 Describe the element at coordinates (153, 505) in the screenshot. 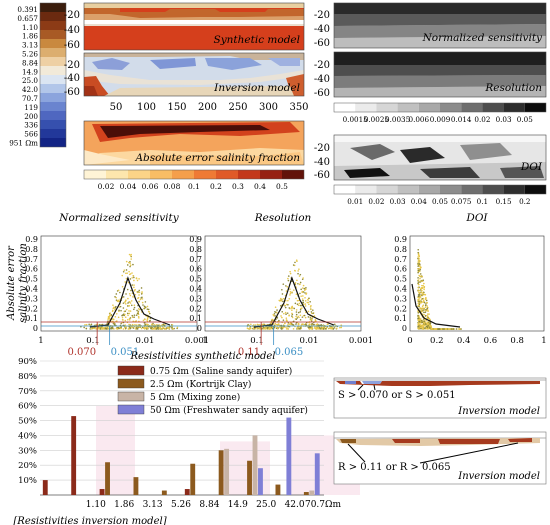

I see `bar-xtick: 3.13` at that location.